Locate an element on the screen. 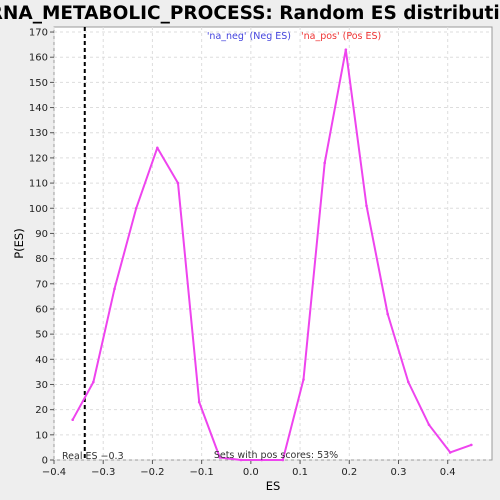  y-tick-label: 170 is located at coordinates (38, 33).